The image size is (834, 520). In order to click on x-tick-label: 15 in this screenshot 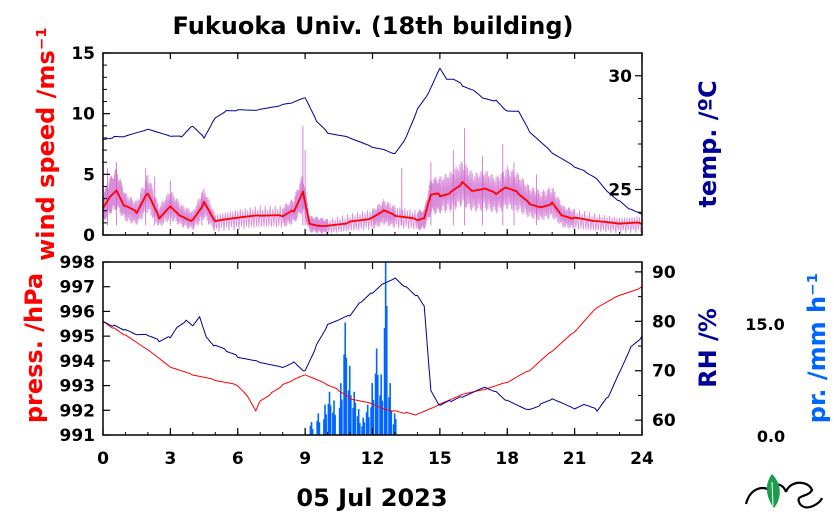, I will do `click(440, 459)`.